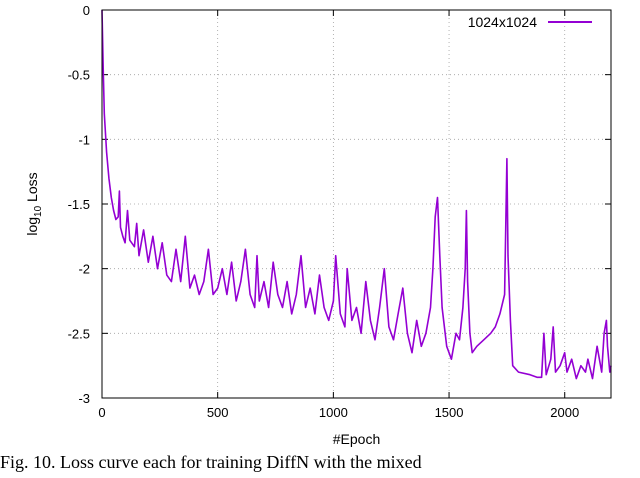 Image resolution: width=640 pixels, height=478 pixels. I want to click on y-tick-labels: 0 -0.5 -1 -1.5 -2 -2.5 -3, so click(79, 204).